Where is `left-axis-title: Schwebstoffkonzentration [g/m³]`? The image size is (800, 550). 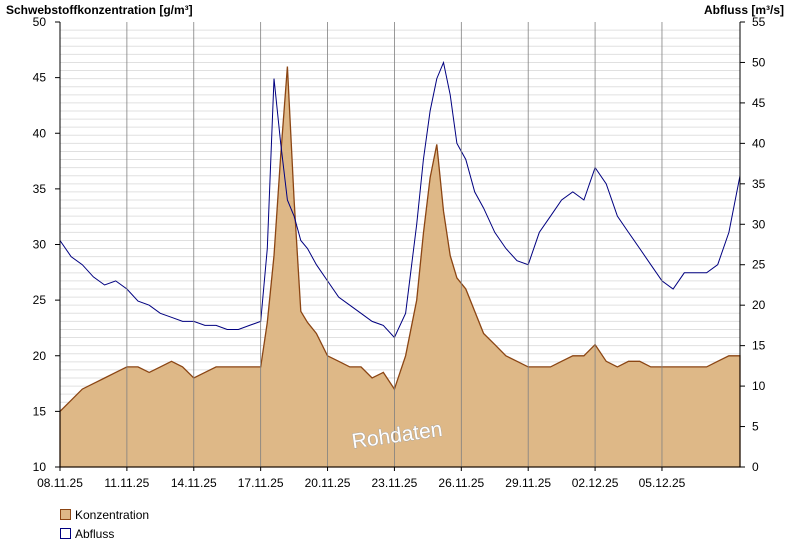
left-axis-title: Schwebstoffkonzentration [g/m³] is located at coordinates (99, 10).